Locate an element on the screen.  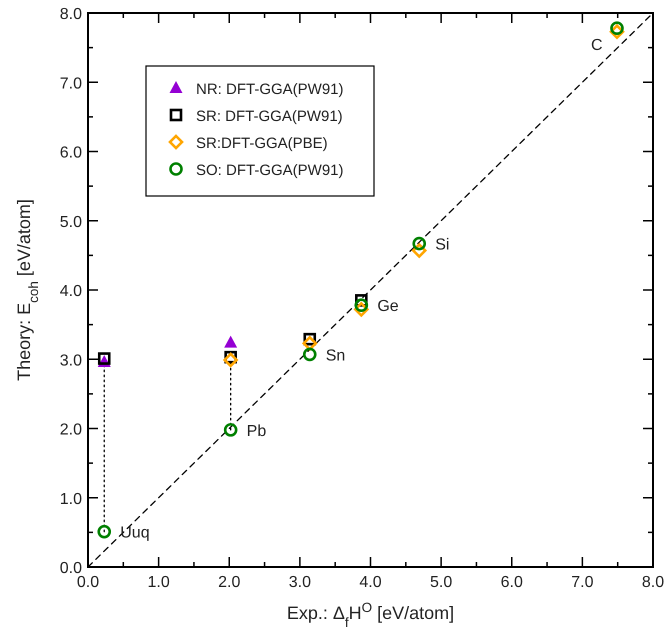
annotation: Ge is located at coordinates (388, 307).